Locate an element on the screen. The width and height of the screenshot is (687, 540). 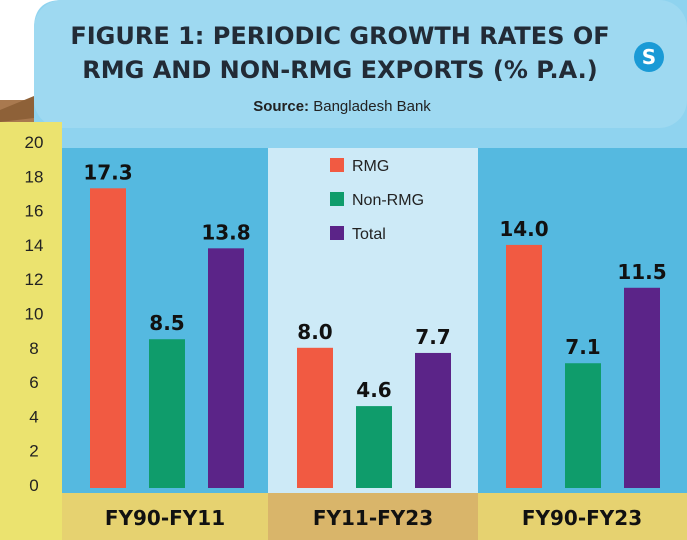
legend-swatch-rmg is located at coordinates (337, 165).